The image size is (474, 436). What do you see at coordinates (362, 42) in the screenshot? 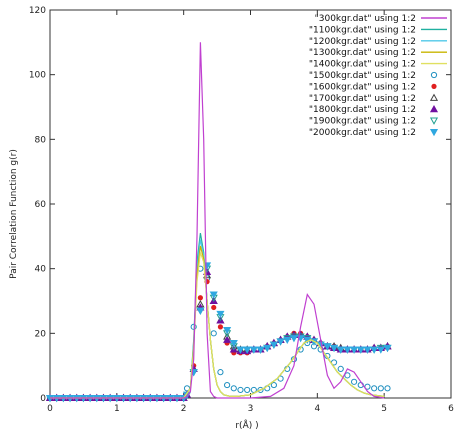
I see `legend-label: "1200kgr.dat" using 1:2` at bounding box center [362, 42].